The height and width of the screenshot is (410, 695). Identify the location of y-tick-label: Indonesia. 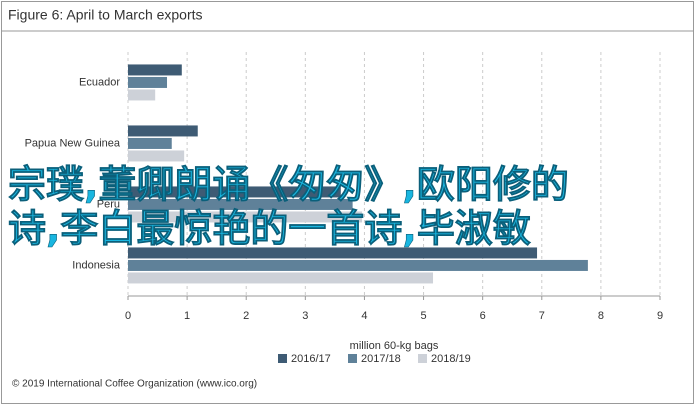
(96, 265).